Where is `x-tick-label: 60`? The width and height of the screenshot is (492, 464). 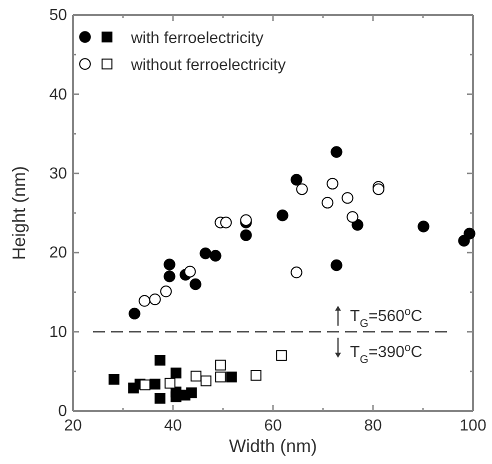 x-tick-label: 60 is located at coordinates (273, 425).